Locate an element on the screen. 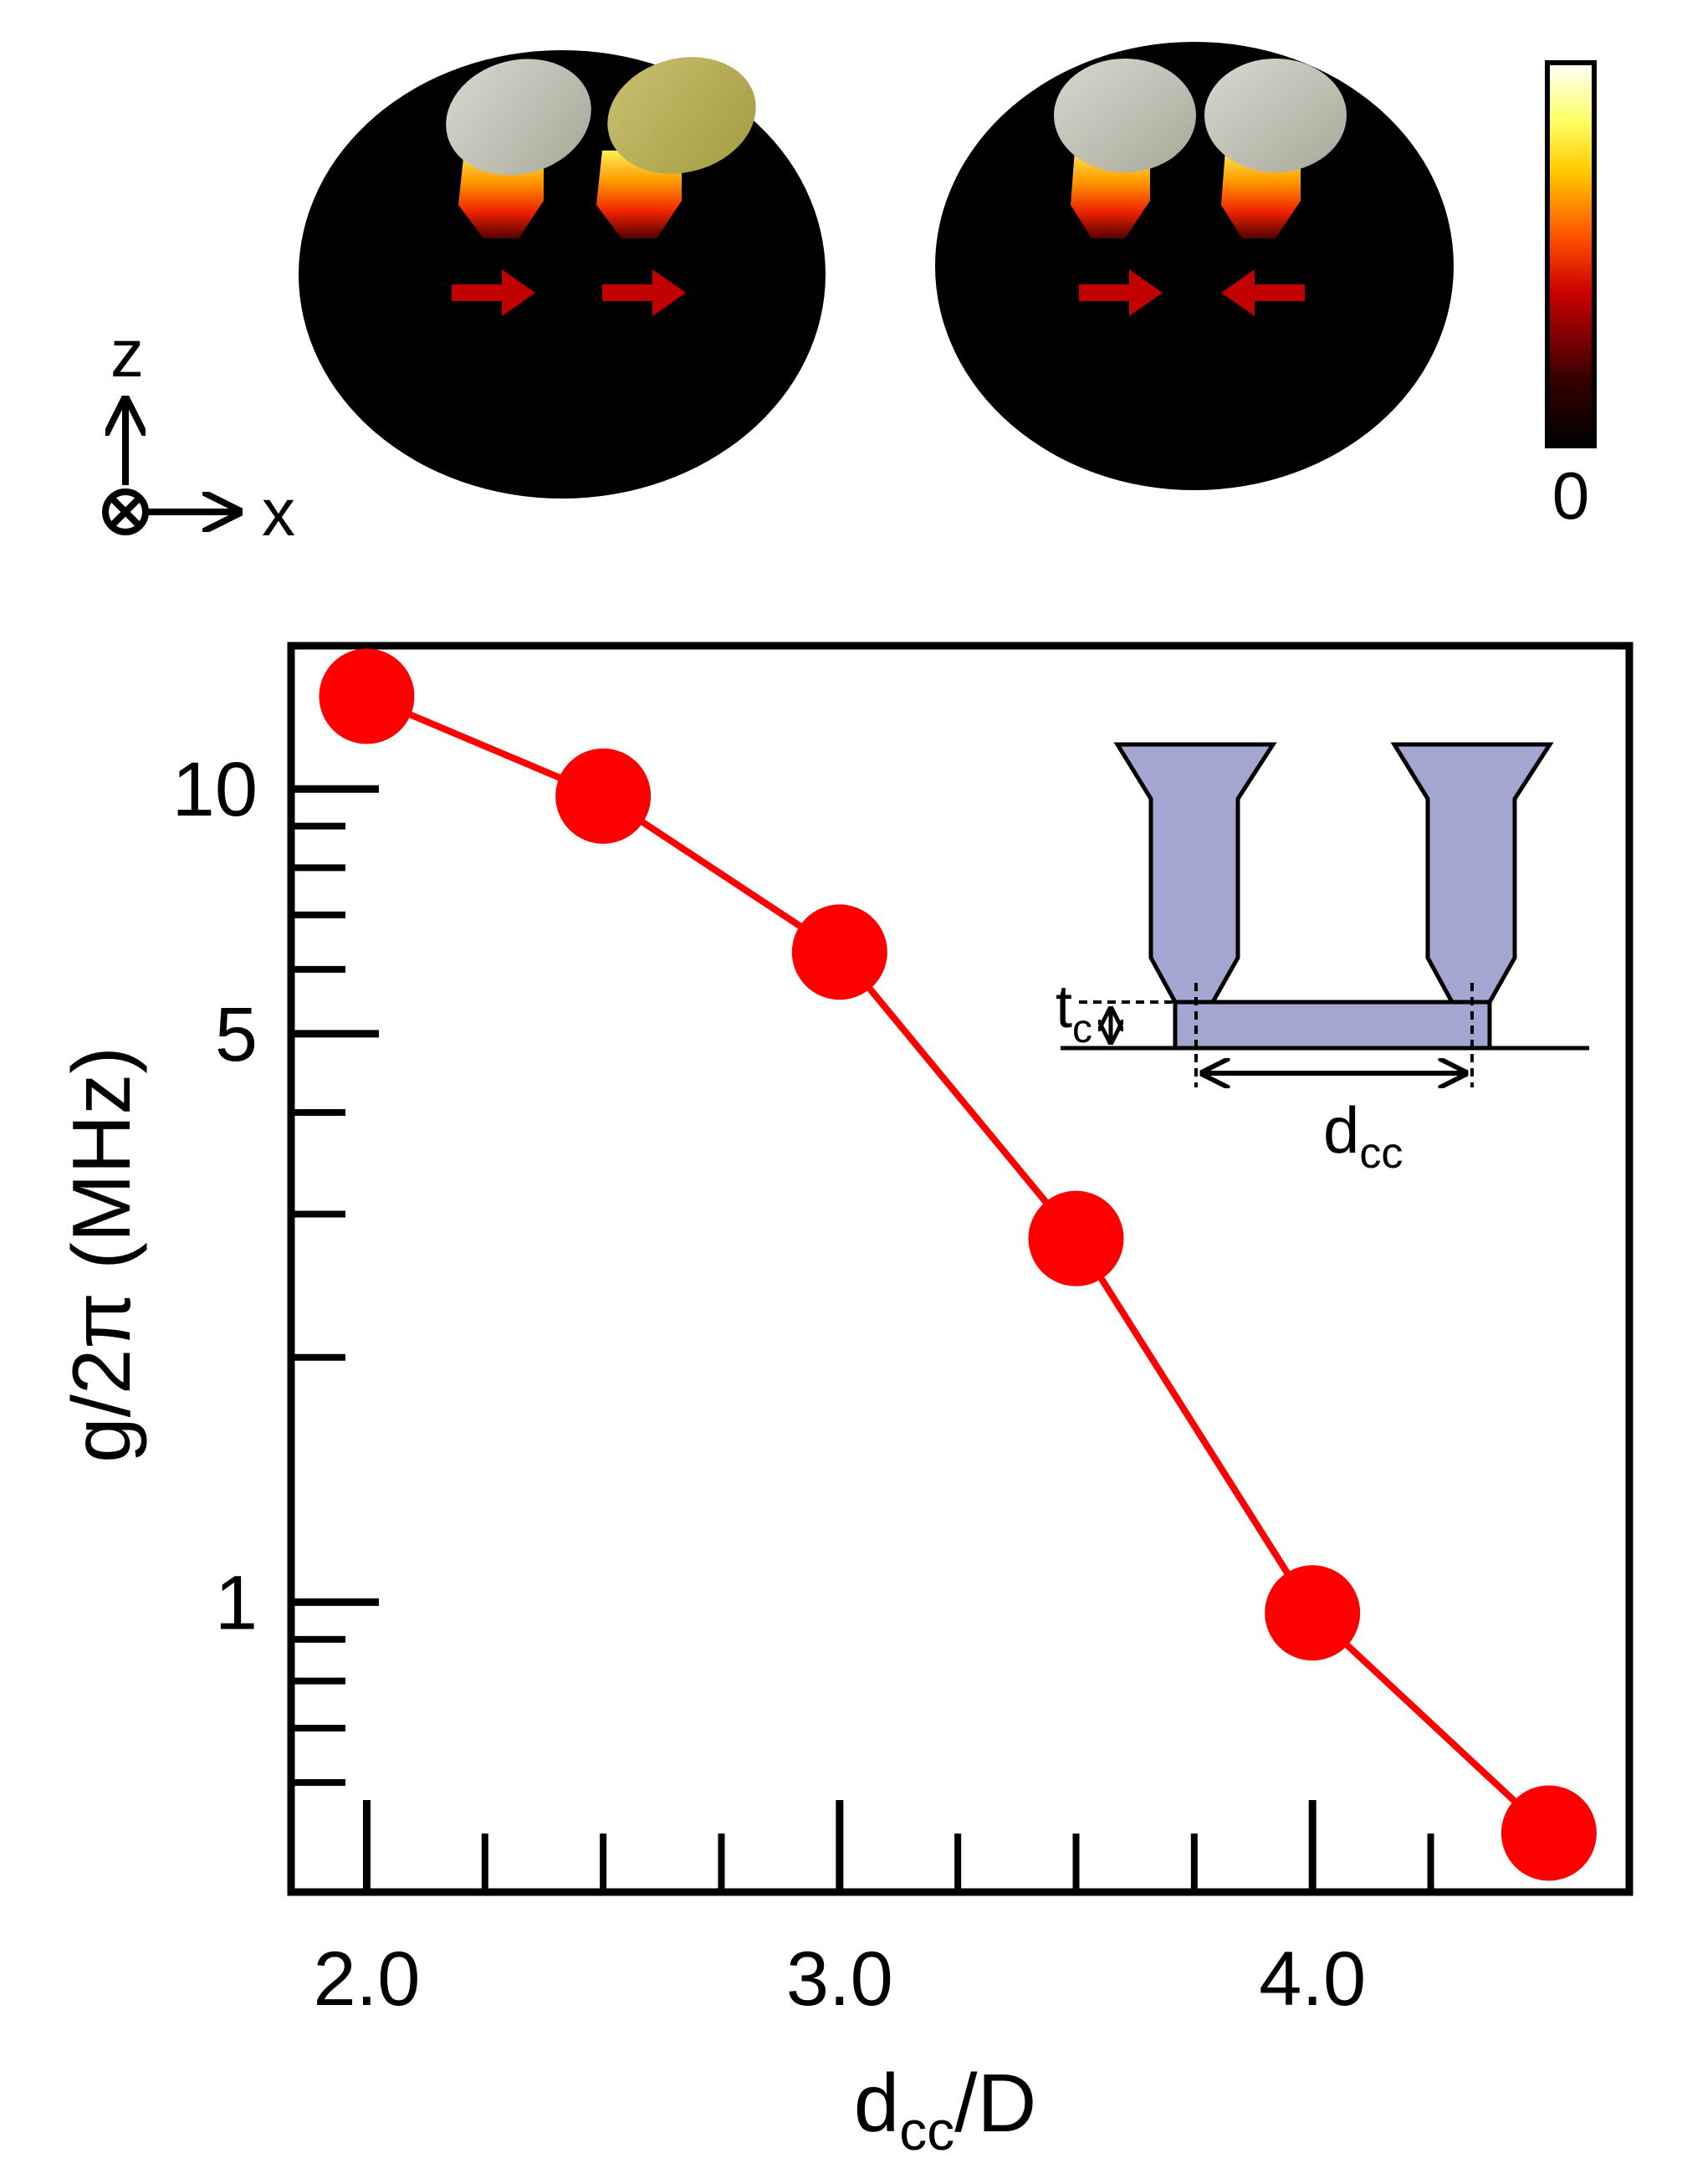 This screenshot has width=1682, height=2184. x-axis-label: x is located at coordinates (278, 512).